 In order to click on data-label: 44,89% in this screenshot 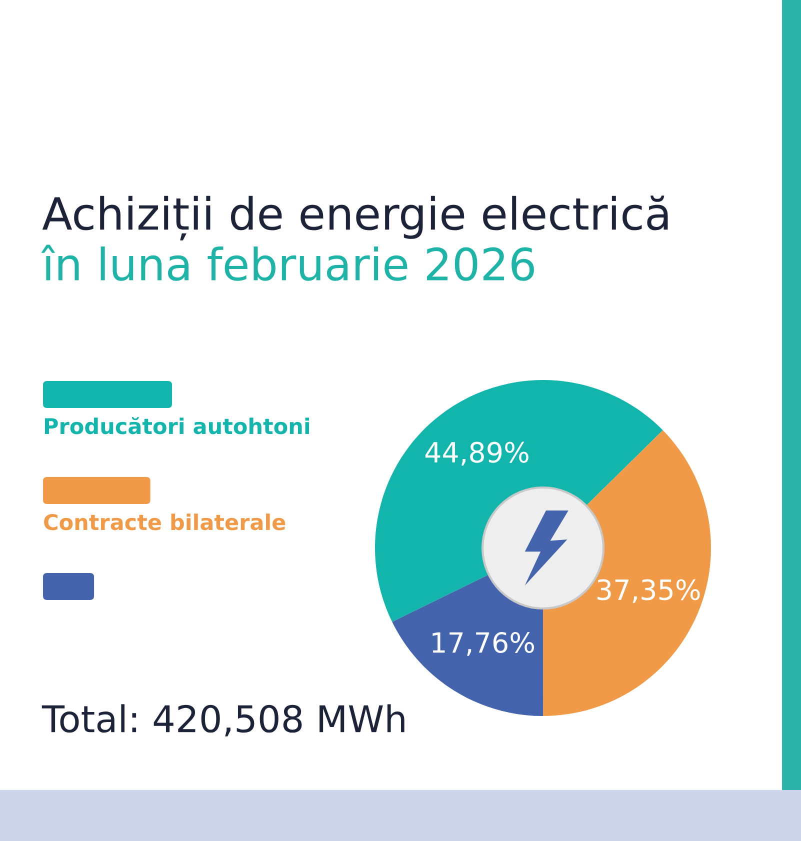, I will do `click(476, 454)`.